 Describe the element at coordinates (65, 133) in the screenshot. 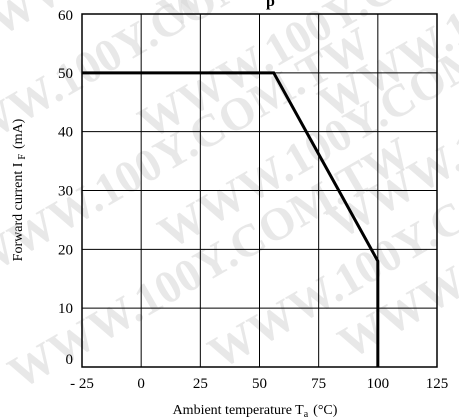

I see `y-tick-label: 40` at that location.